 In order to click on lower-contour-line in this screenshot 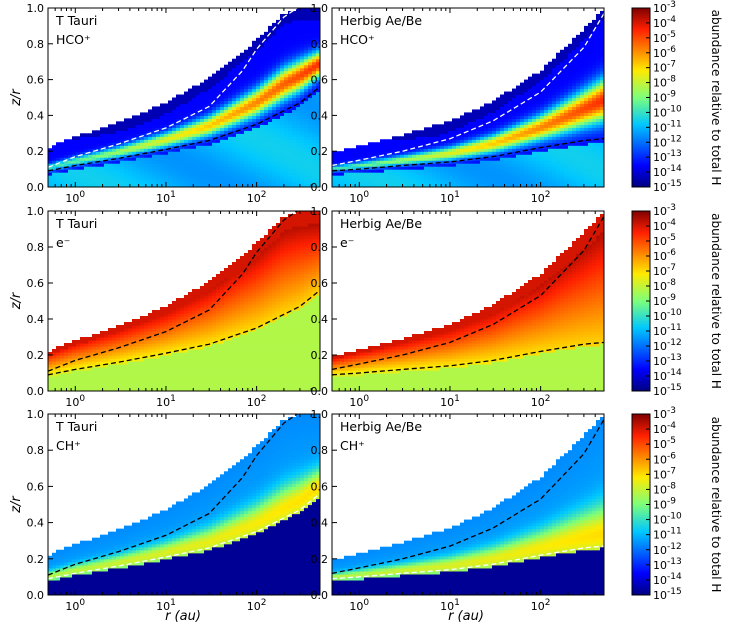, I will do `click(468, 155)`.